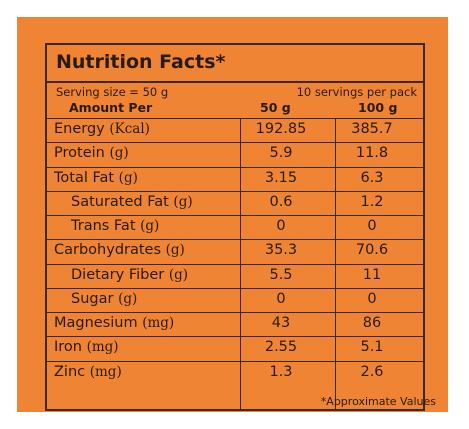 Image resolution: width=469 pixels, height=429 pixels. I want to click on value-per-100g: 6.3, so click(372, 177).